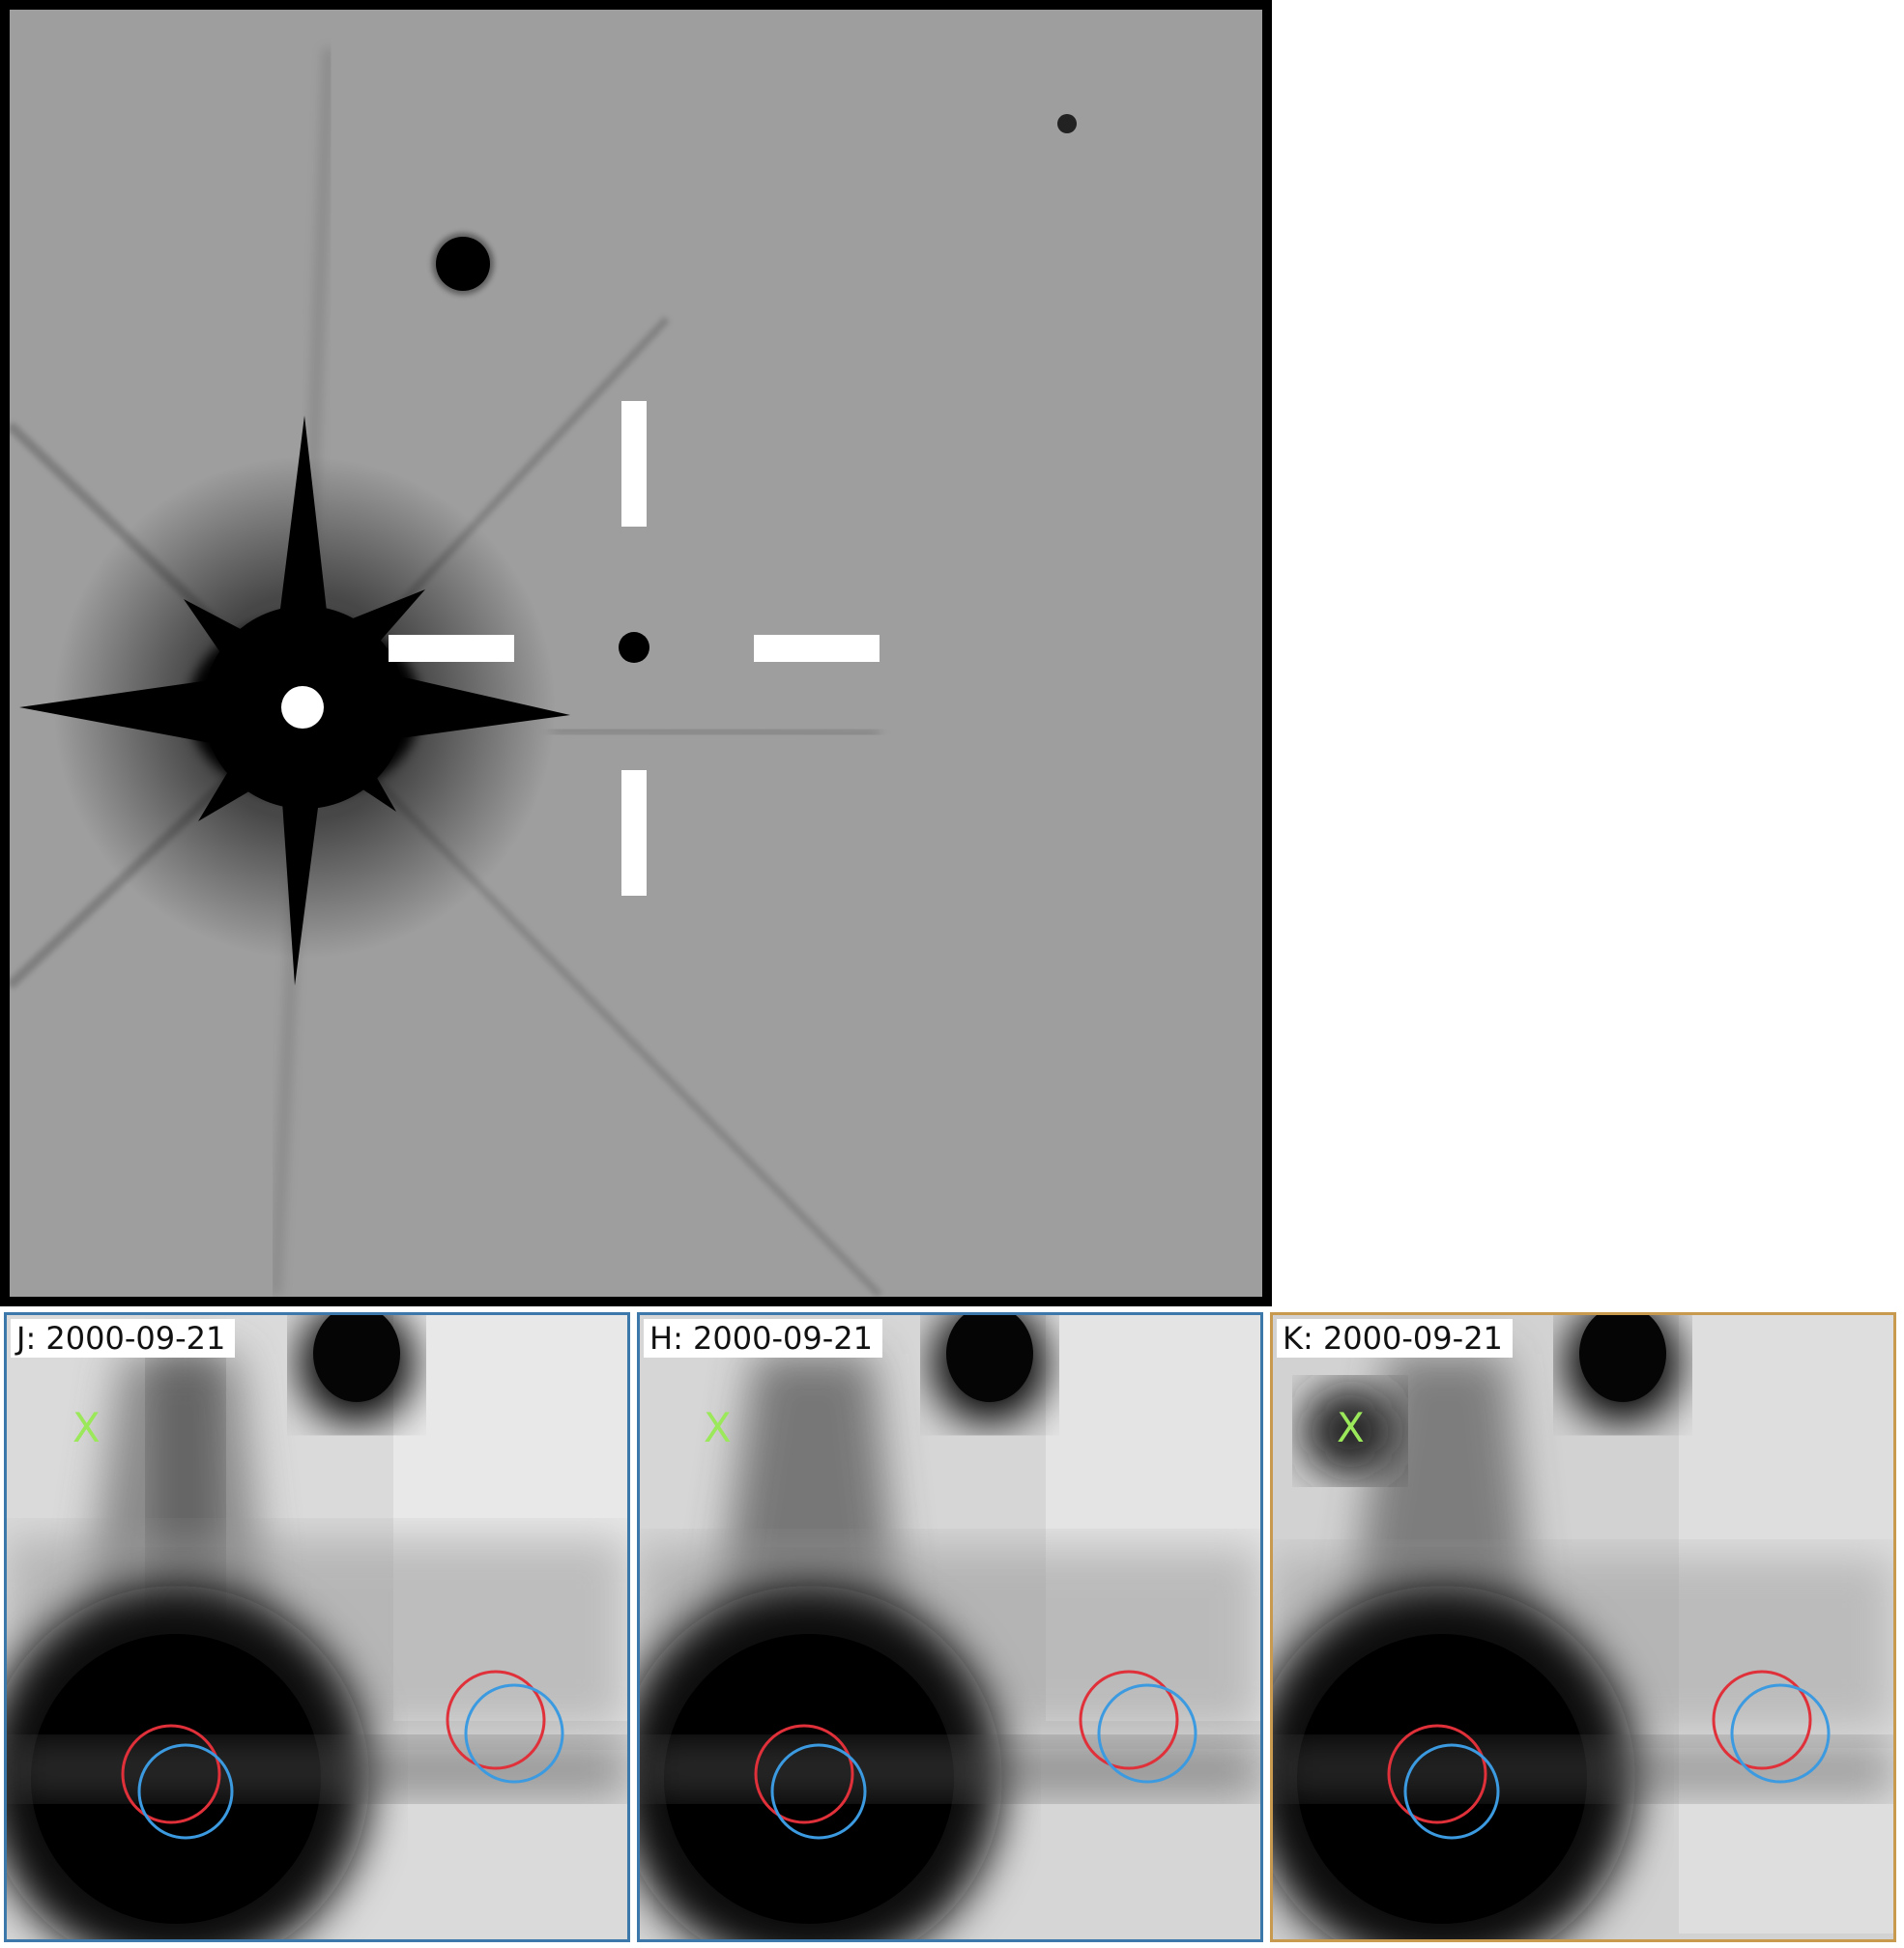 The height and width of the screenshot is (1948, 1904). I want to click on faint-star, so click(1067, 123).